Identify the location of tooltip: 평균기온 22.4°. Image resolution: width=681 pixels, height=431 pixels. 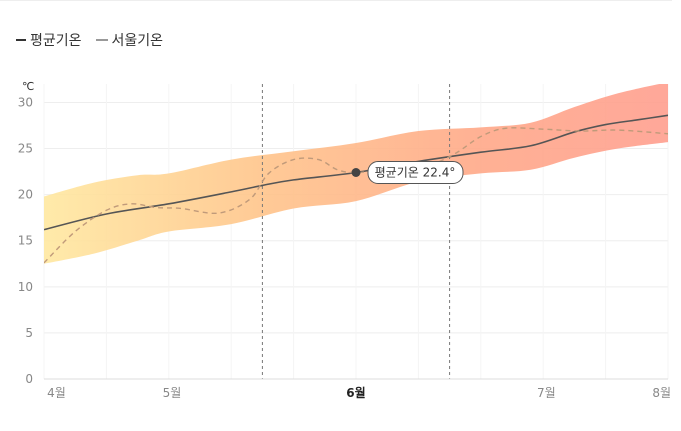
(407, 172).